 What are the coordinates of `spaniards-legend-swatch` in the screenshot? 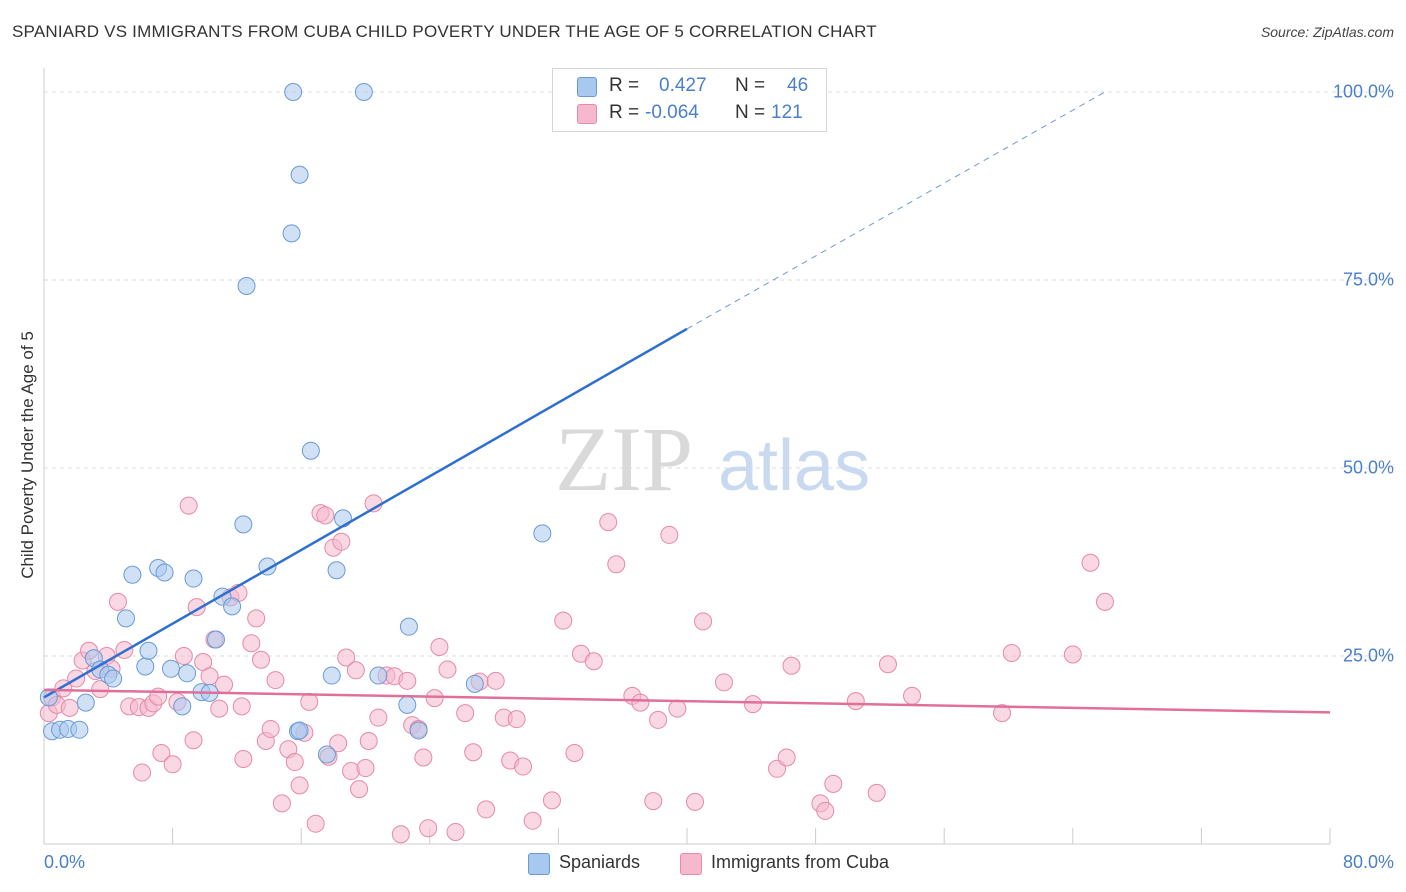 It's located at (539, 864).